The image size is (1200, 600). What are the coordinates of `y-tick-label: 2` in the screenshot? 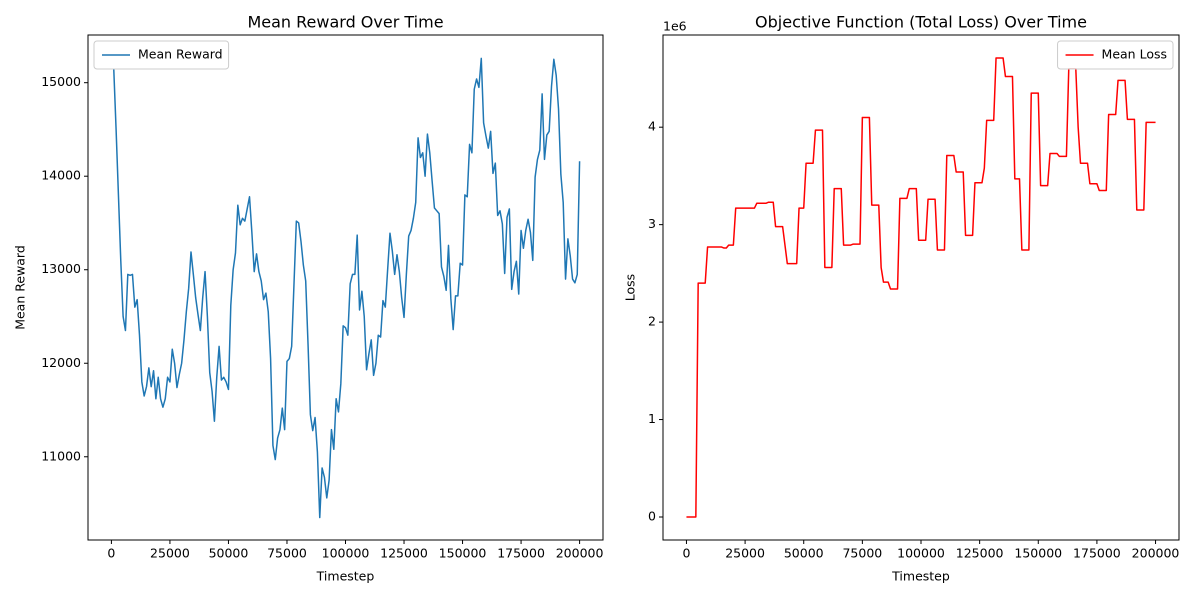 It's located at (652, 321).